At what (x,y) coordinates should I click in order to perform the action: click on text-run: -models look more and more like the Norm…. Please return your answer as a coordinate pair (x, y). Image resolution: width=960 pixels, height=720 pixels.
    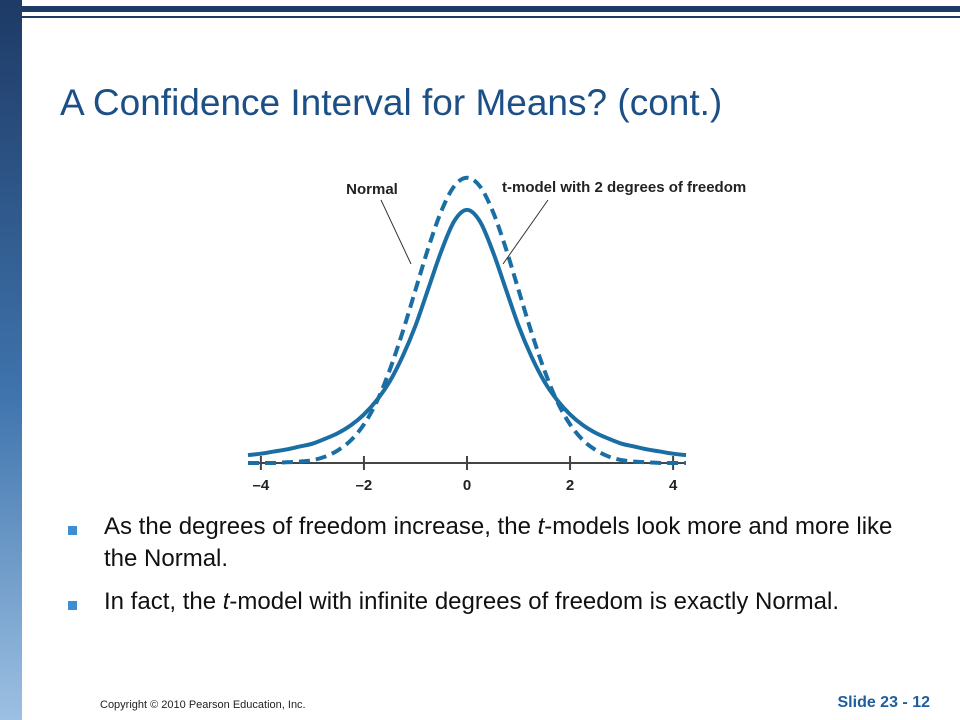
    Looking at the image, I should click on (498, 542).